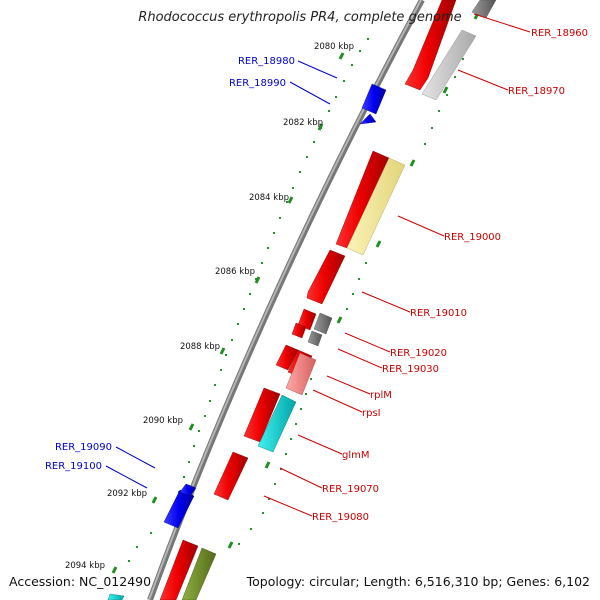 The height and width of the screenshot is (600, 600). I want to click on accession-text: Accession: NC_012490, so click(80, 581).